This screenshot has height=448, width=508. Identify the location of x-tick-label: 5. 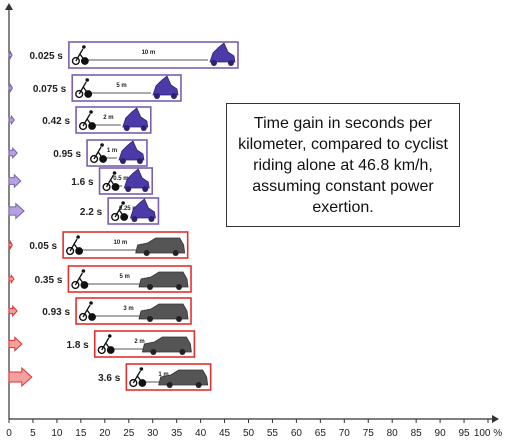
(33, 433).